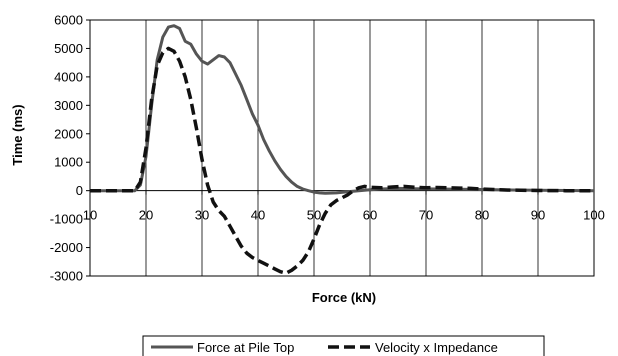  Describe the element at coordinates (482, 215) in the screenshot. I see `x-tick-label-80: 80` at that location.